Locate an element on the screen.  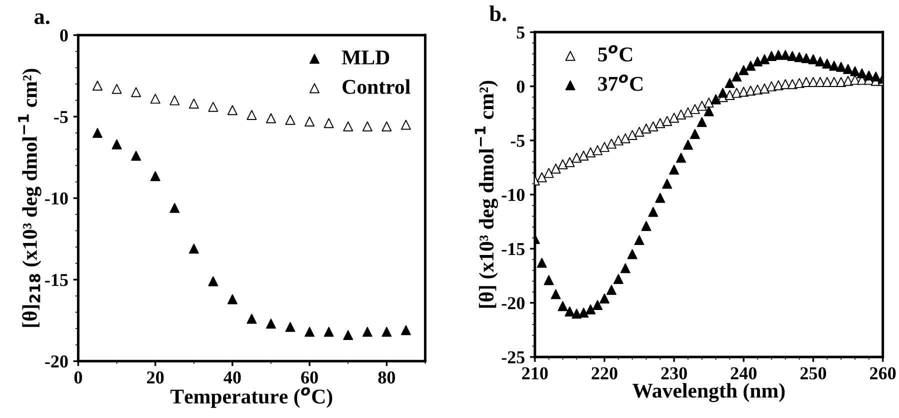
y-axis-title: [θ] (x10³ deg dmol$^{−1}$ cm²) is located at coordinates (486, 194).